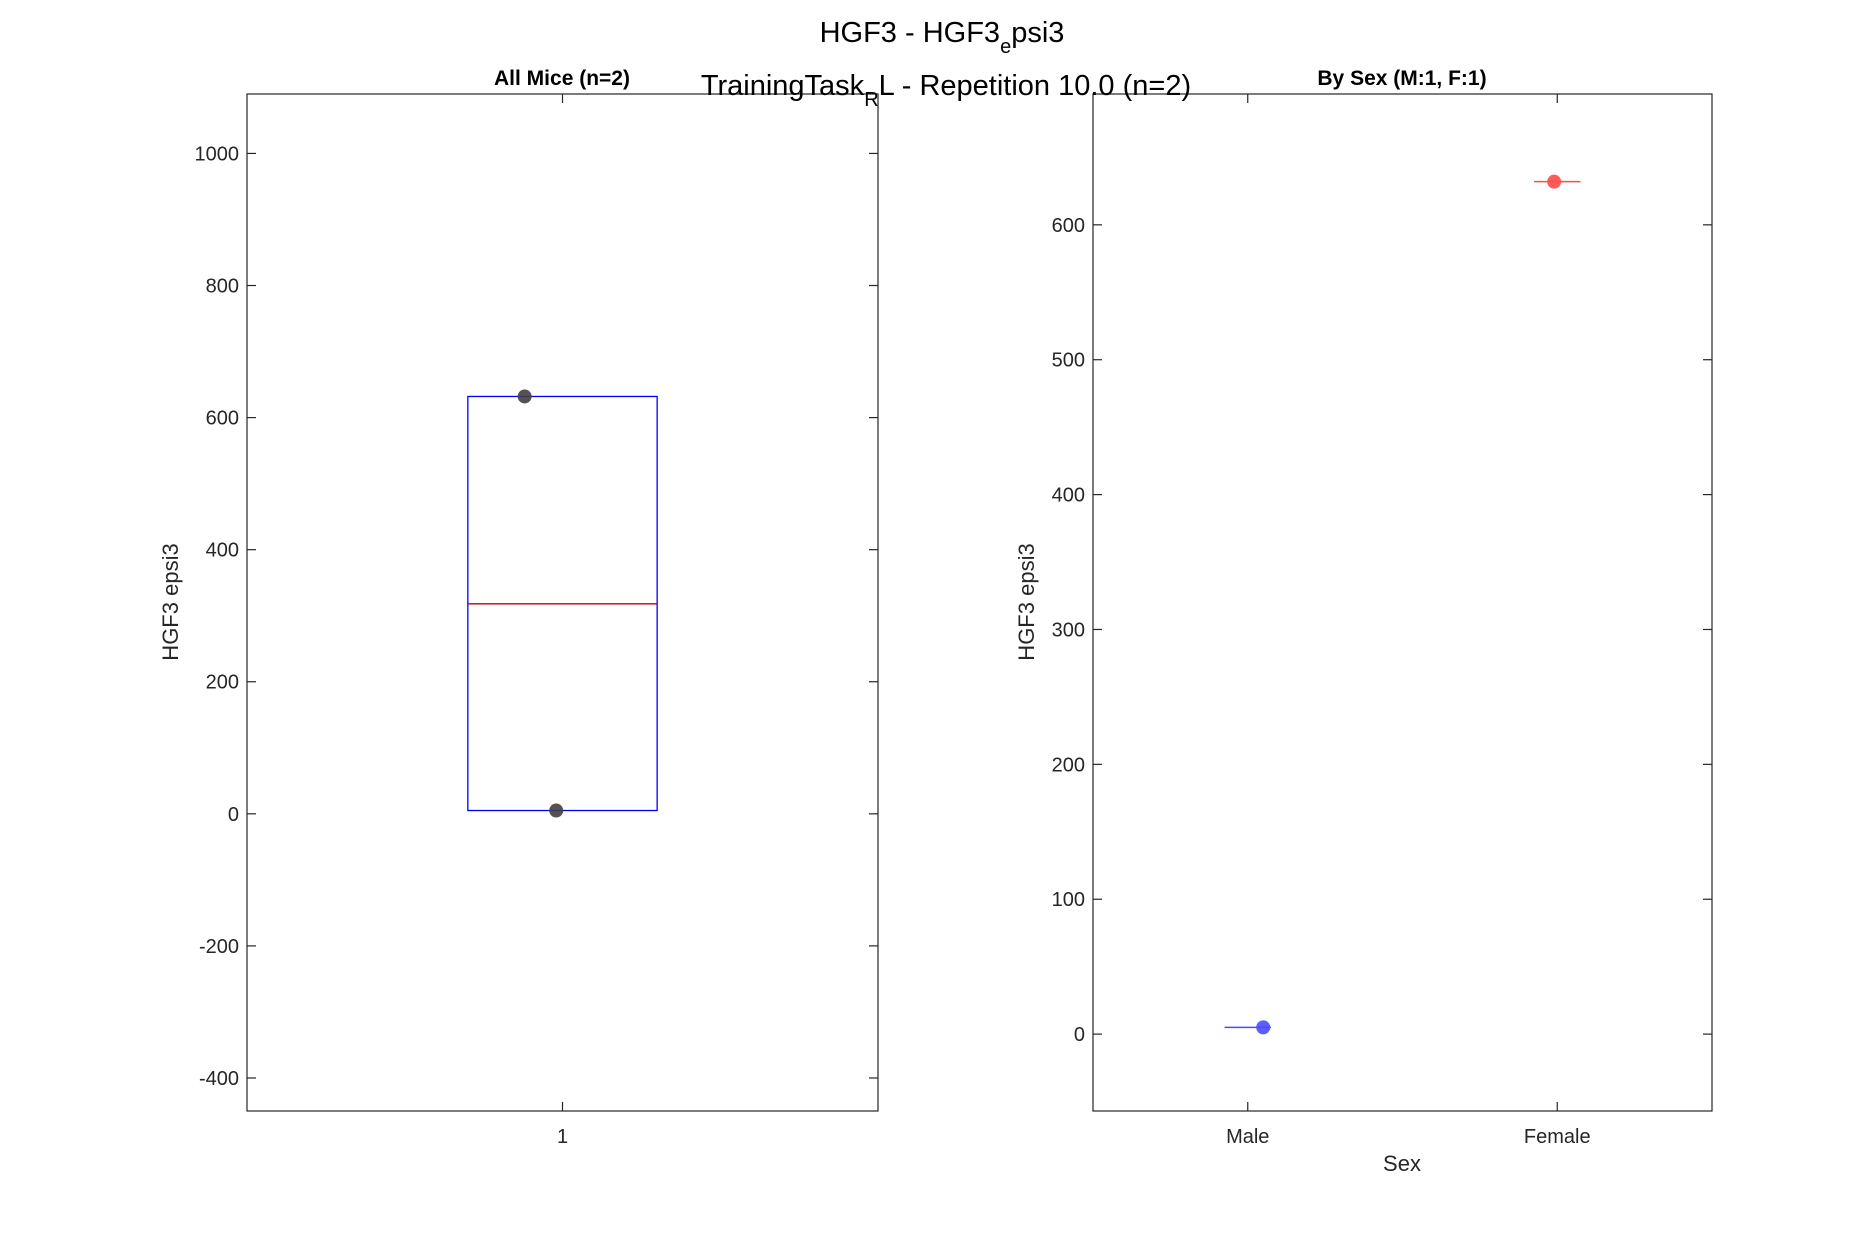  Describe the element at coordinates (562, 621) in the screenshot. I see `x-axis-ticks: 1` at that location.